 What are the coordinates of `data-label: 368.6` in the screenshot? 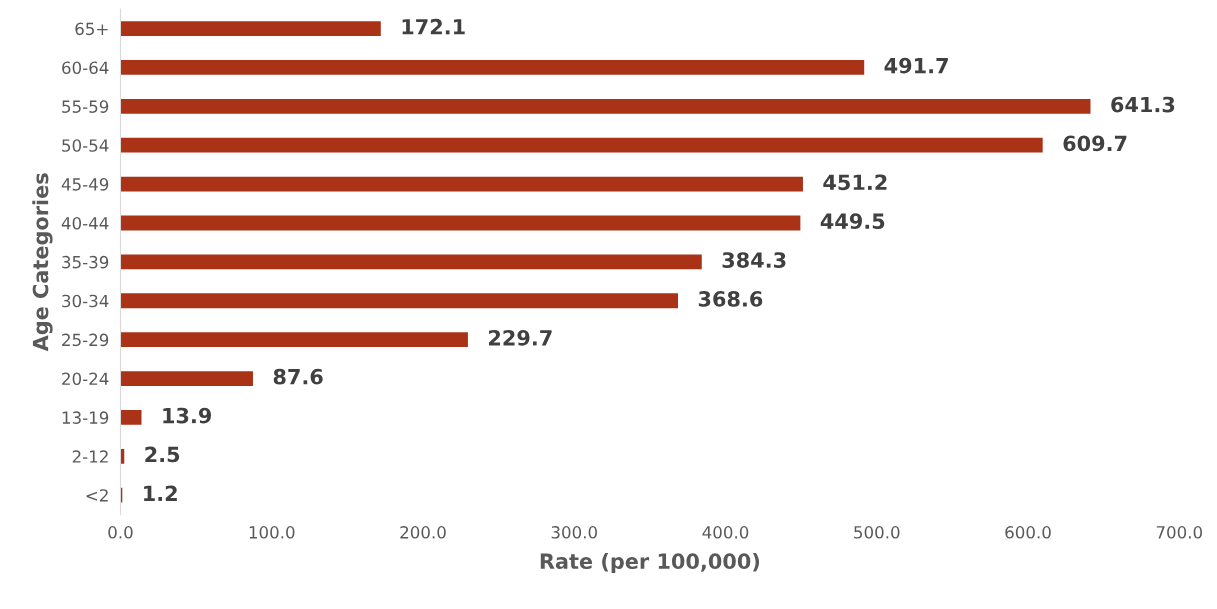 It's located at (730, 299).